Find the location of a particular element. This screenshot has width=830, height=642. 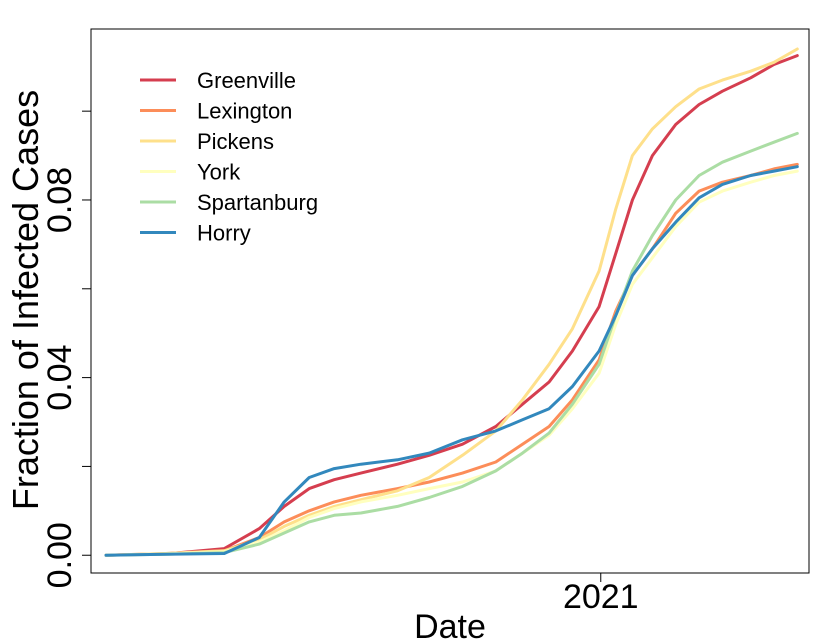

legend-label-spartanburg: Spartanburg is located at coordinates (257, 202).